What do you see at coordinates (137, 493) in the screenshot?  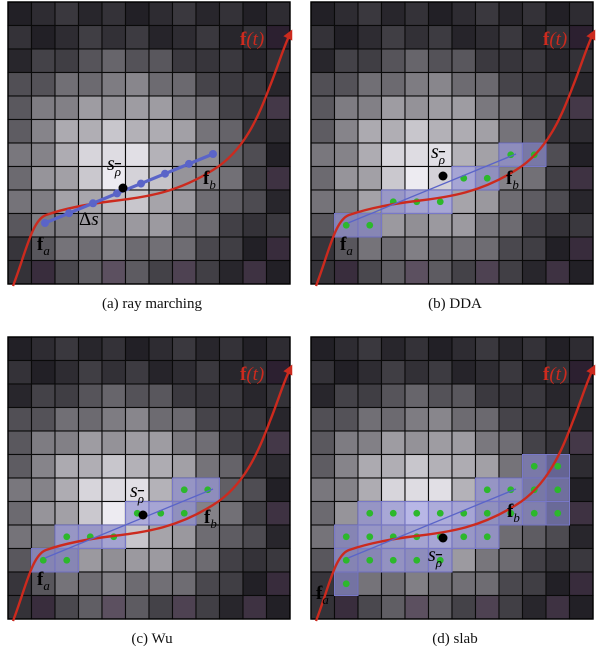 I see `sample-label-s-rho: sρ` at bounding box center [137, 493].